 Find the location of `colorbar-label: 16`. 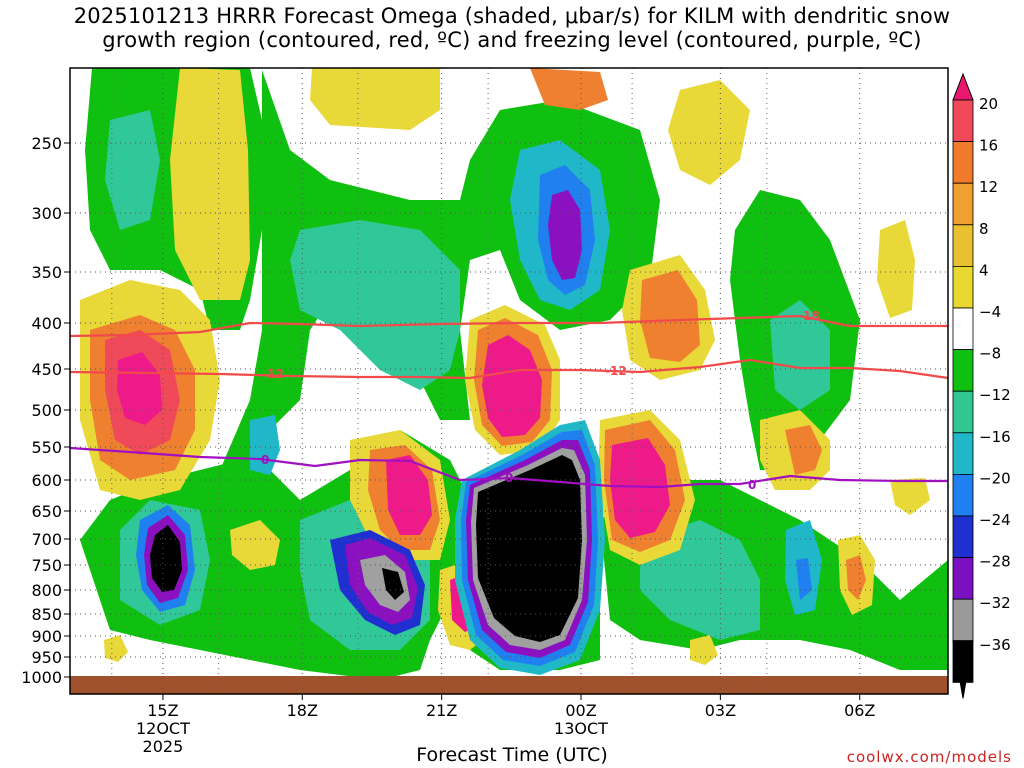

colorbar-label: 16 is located at coordinates (988, 146).